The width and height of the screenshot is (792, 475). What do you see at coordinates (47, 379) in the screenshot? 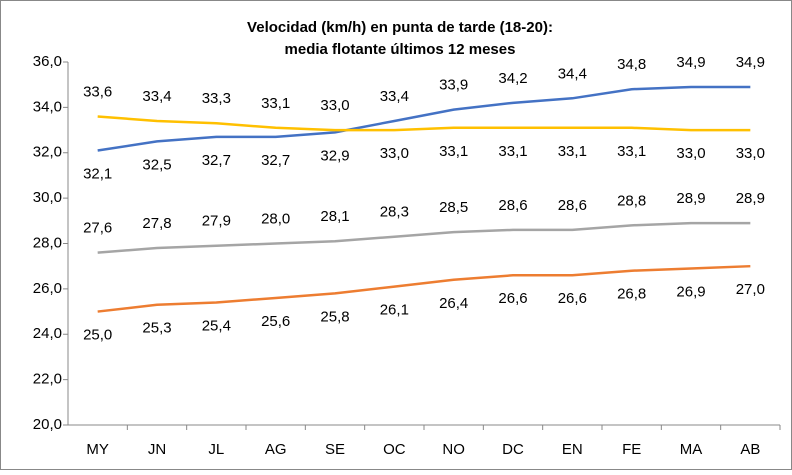
I see `y-tick-label: 22,0` at bounding box center [47, 379].